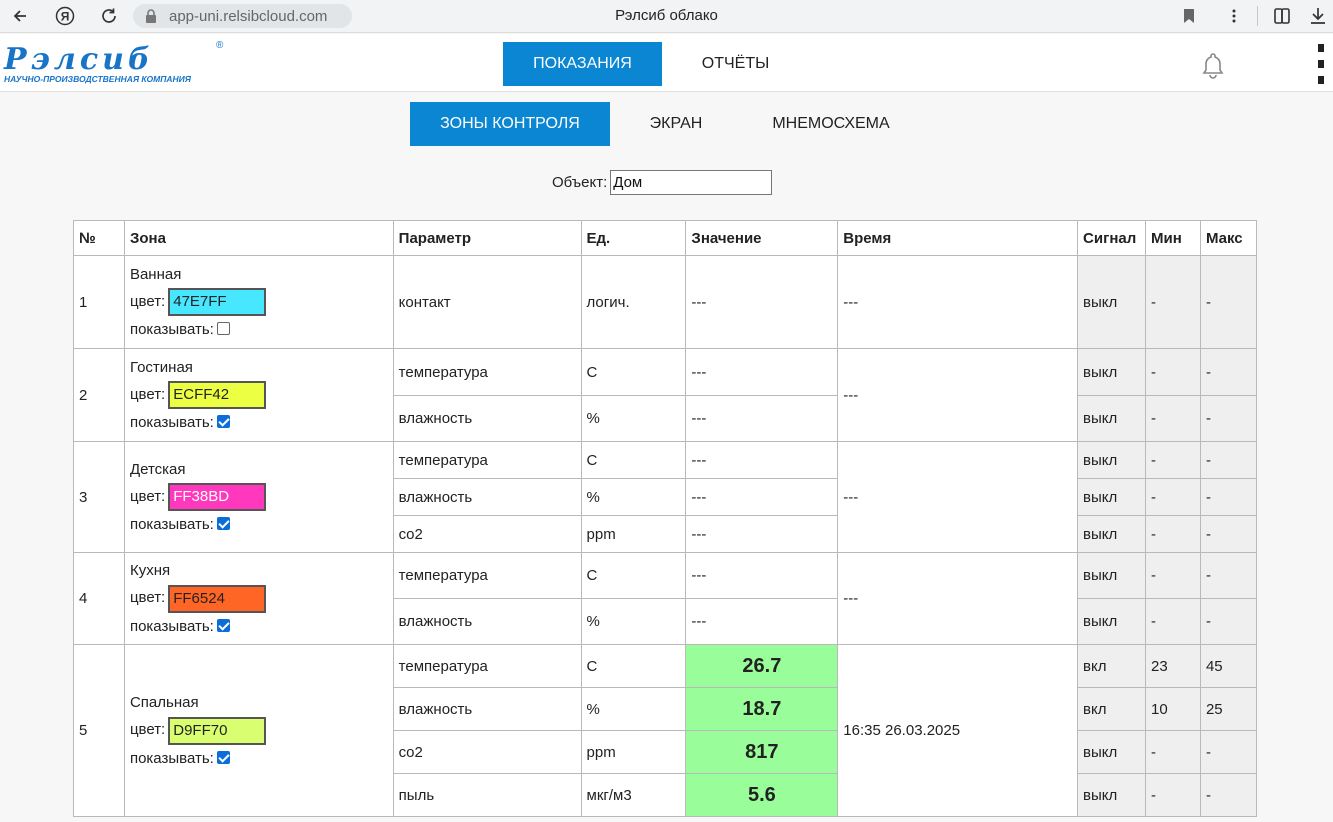 Image resolution: width=1333 pixels, height=822 pixels. I want to click on parameter-cell: влажность, so click(487, 418).